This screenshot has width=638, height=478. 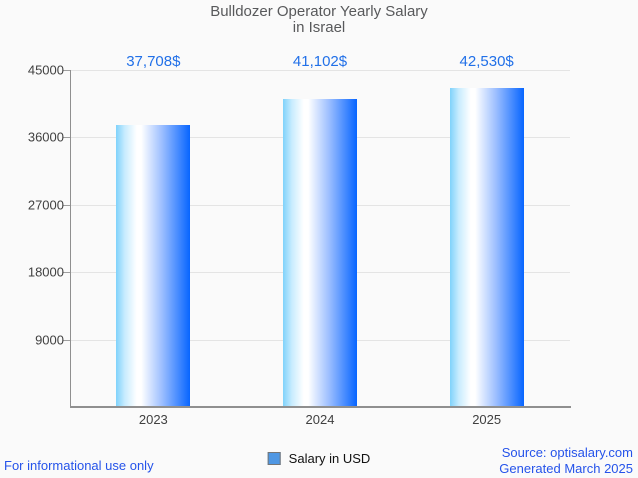 What do you see at coordinates (45, 205) in the screenshot?
I see `y-axis-label: 27000` at bounding box center [45, 205].